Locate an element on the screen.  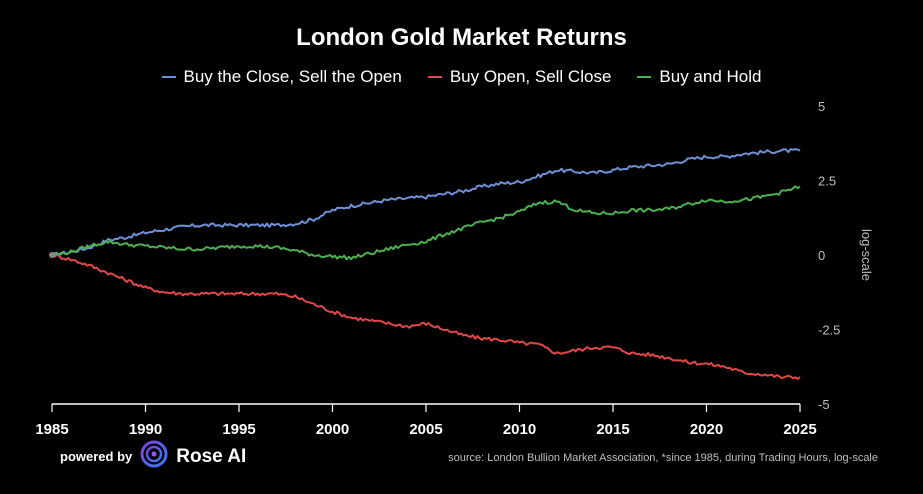
legend-label: Buy Open, Sell Close is located at coordinates (530, 76).